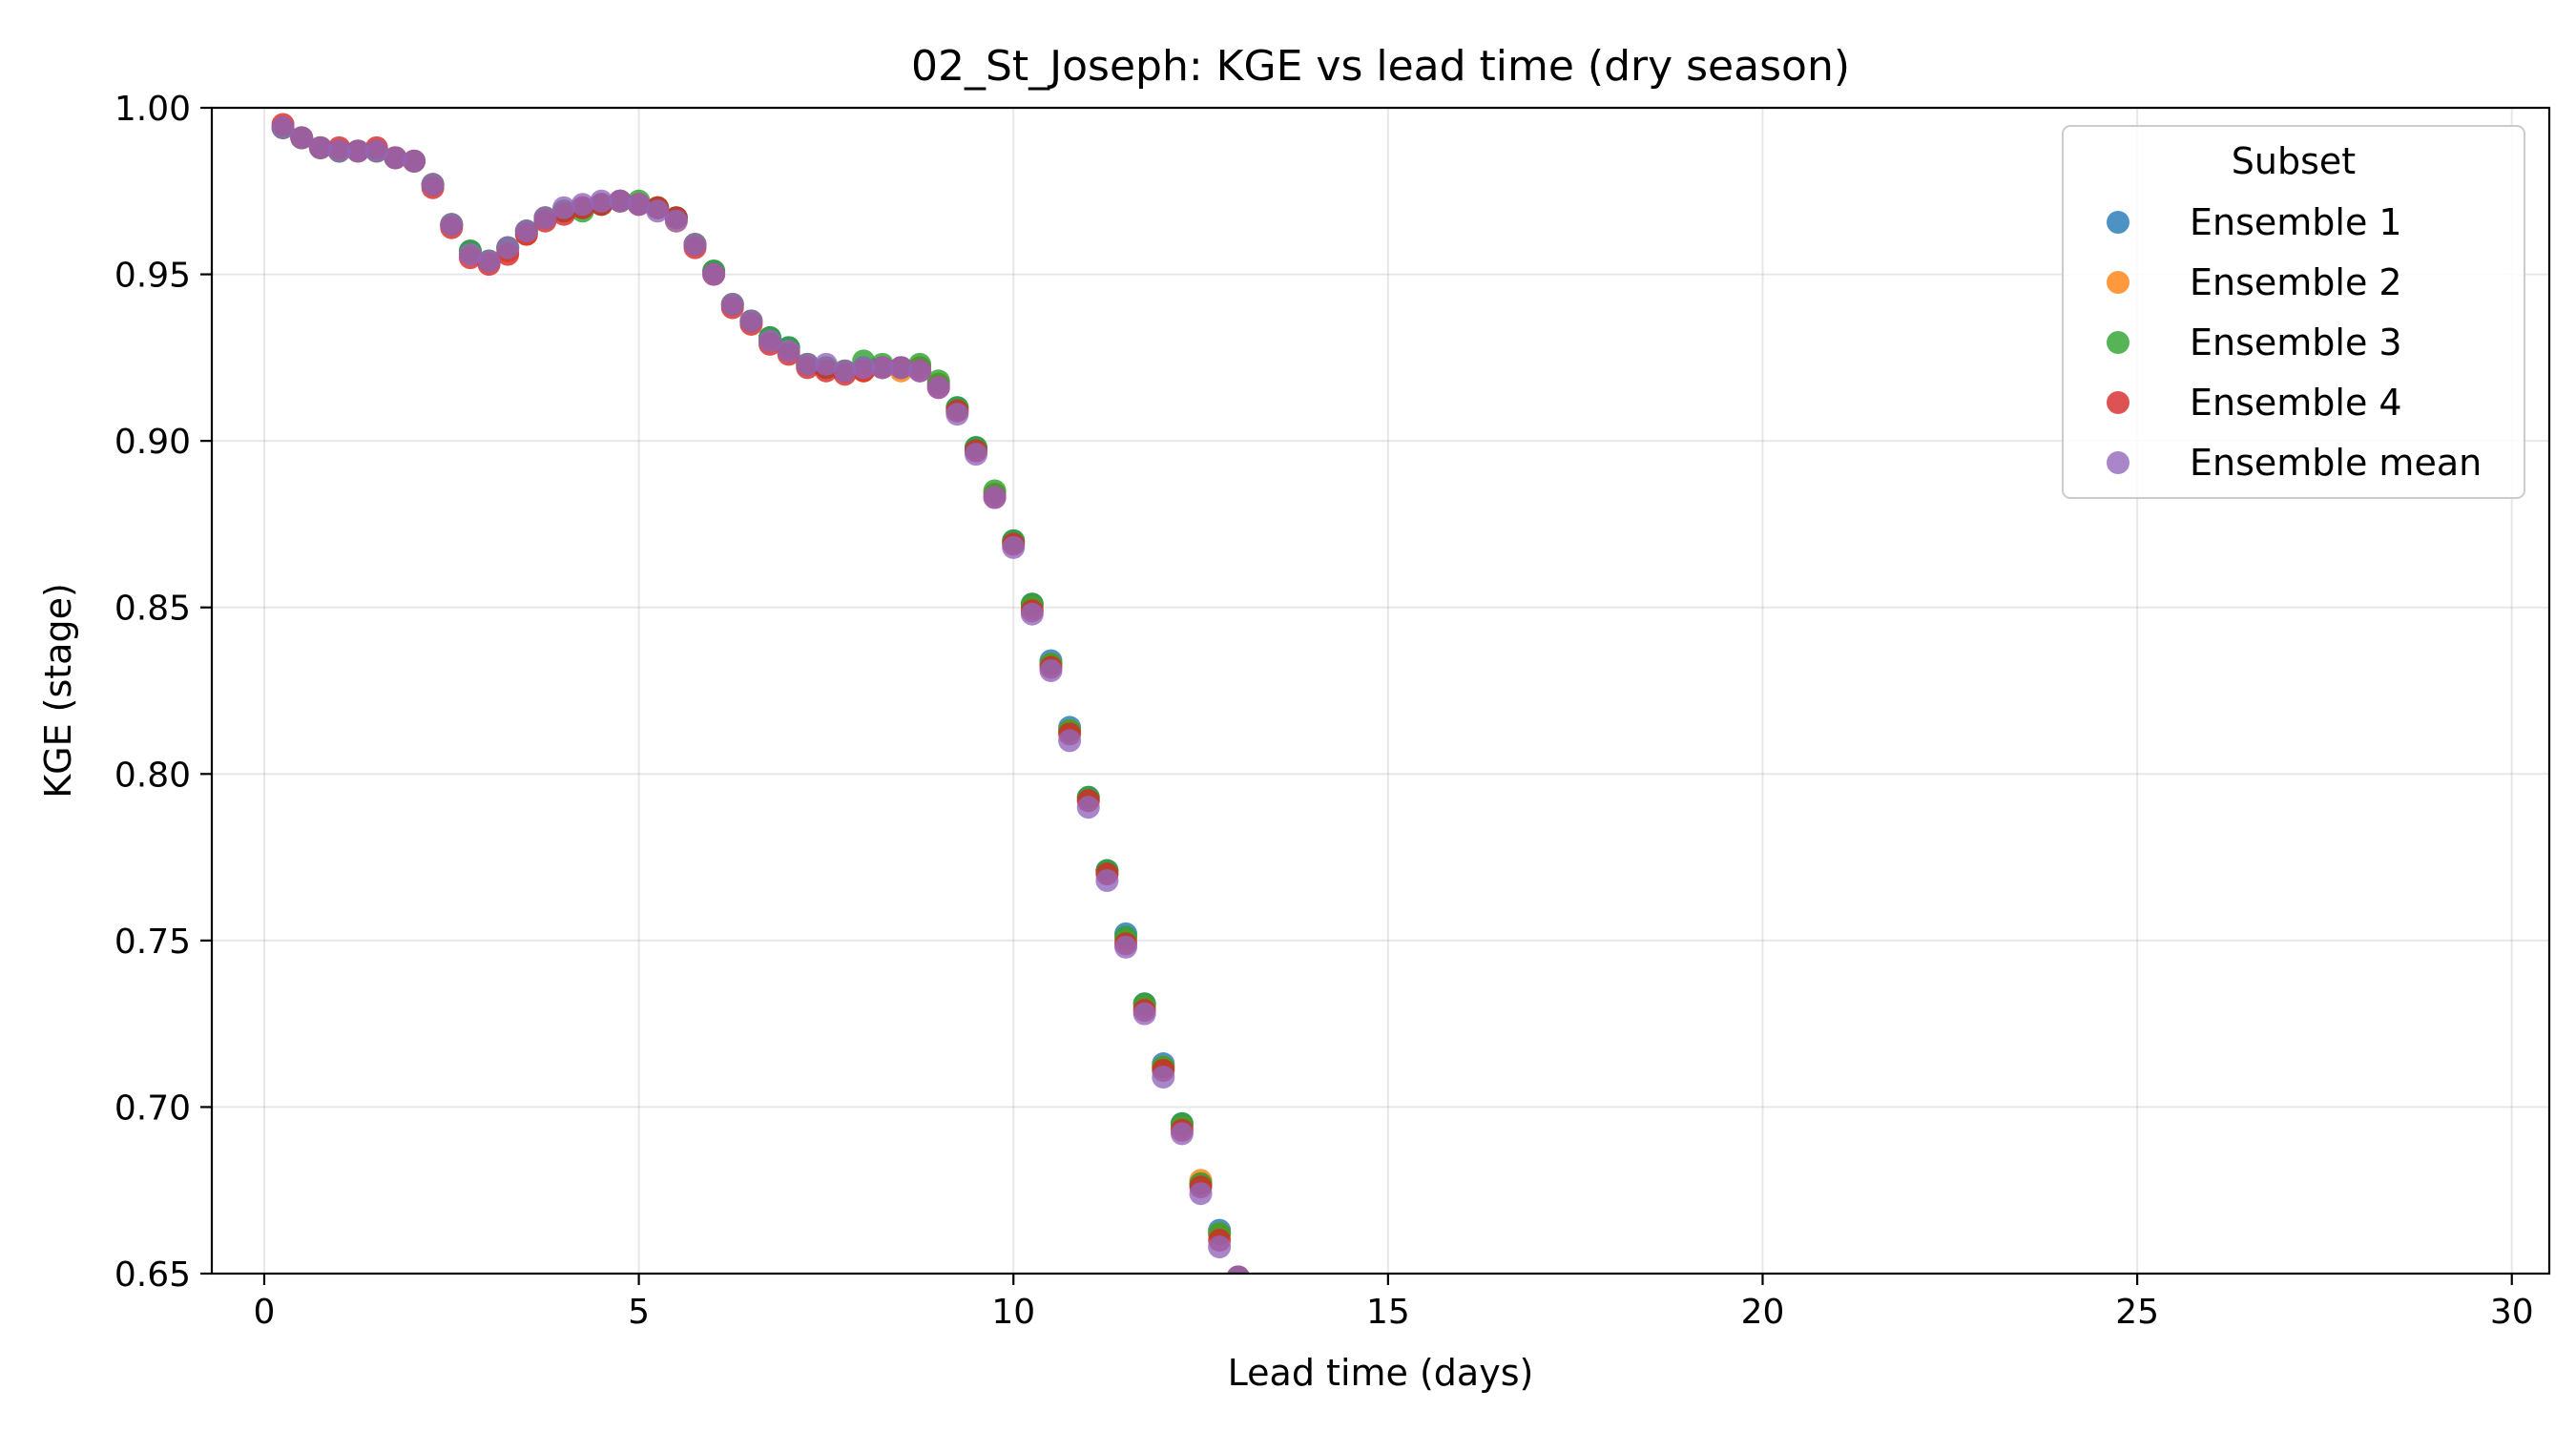 Image resolution: width=2576 pixels, height=1431 pixels. What do you see at coordinates (1013, 1312) in the screenshot?
I see `x-tick-label: 10` at bounding box center [1013, 1312].